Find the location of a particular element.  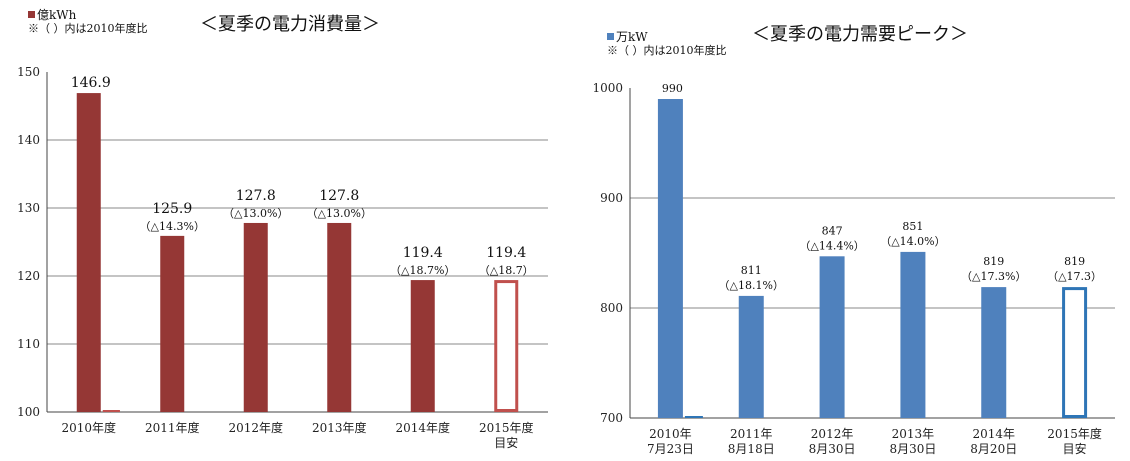

y-tick-label: 120 is located at coordinates (28, 276).